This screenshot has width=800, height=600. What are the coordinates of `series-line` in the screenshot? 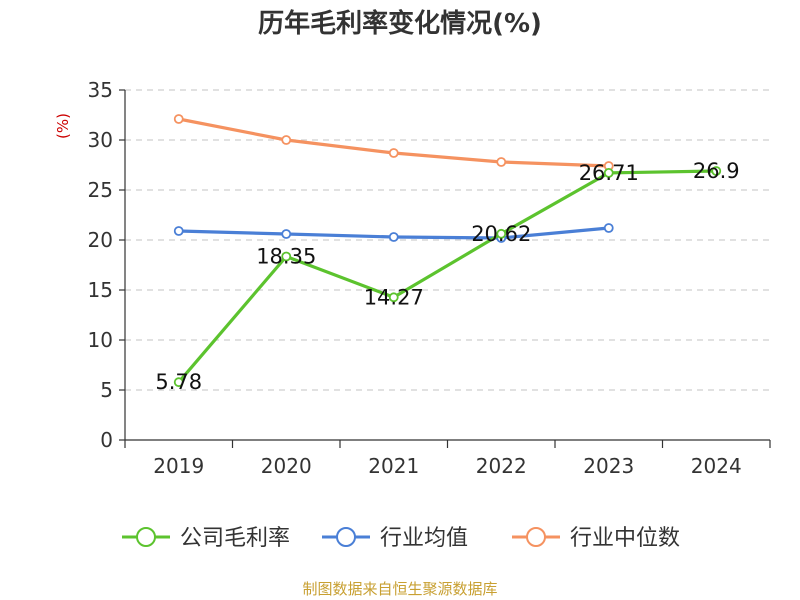 It's located at (393, 142).